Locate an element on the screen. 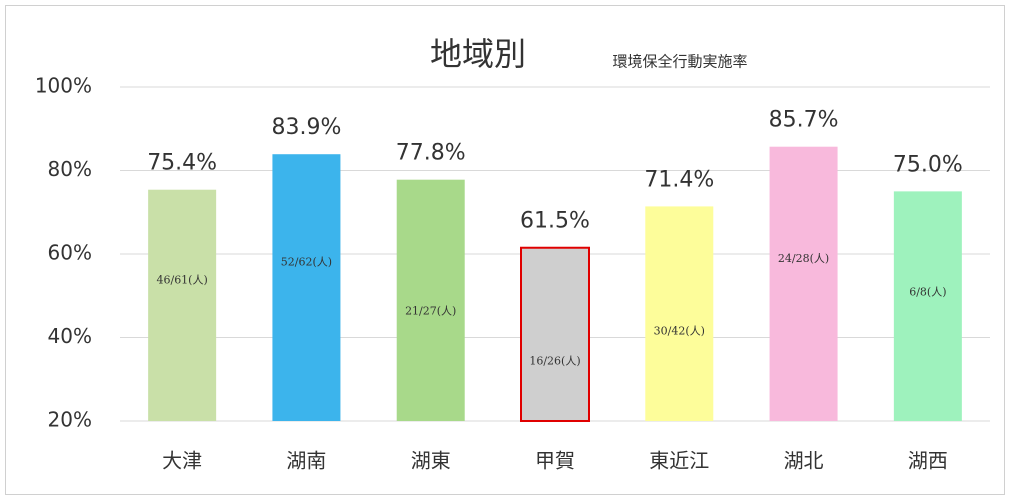  value-label: 75.0% is located at coordinates (928, 164).